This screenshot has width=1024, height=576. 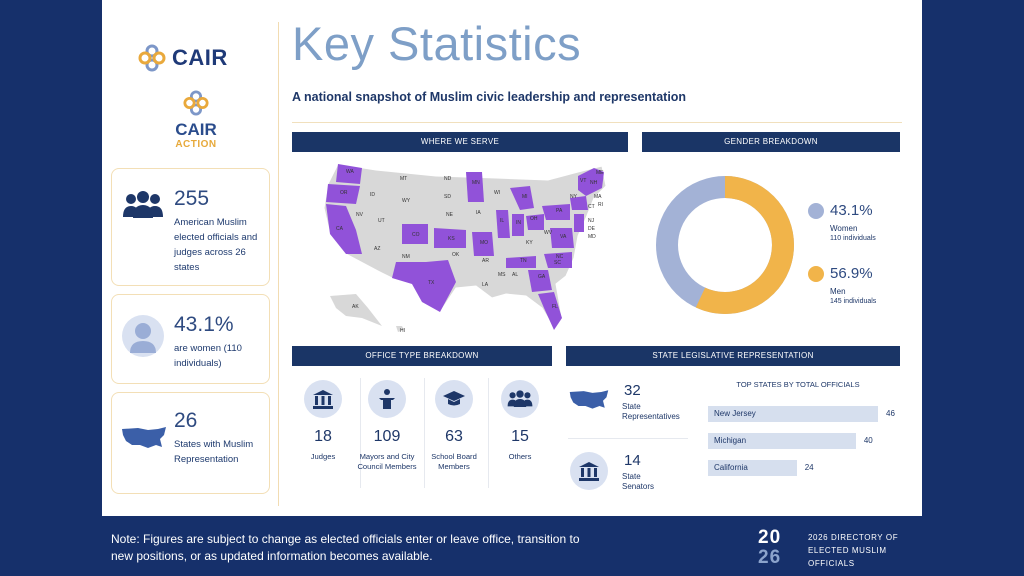 I want to click on map-state-label: NJ, so click(x=591, y=221).